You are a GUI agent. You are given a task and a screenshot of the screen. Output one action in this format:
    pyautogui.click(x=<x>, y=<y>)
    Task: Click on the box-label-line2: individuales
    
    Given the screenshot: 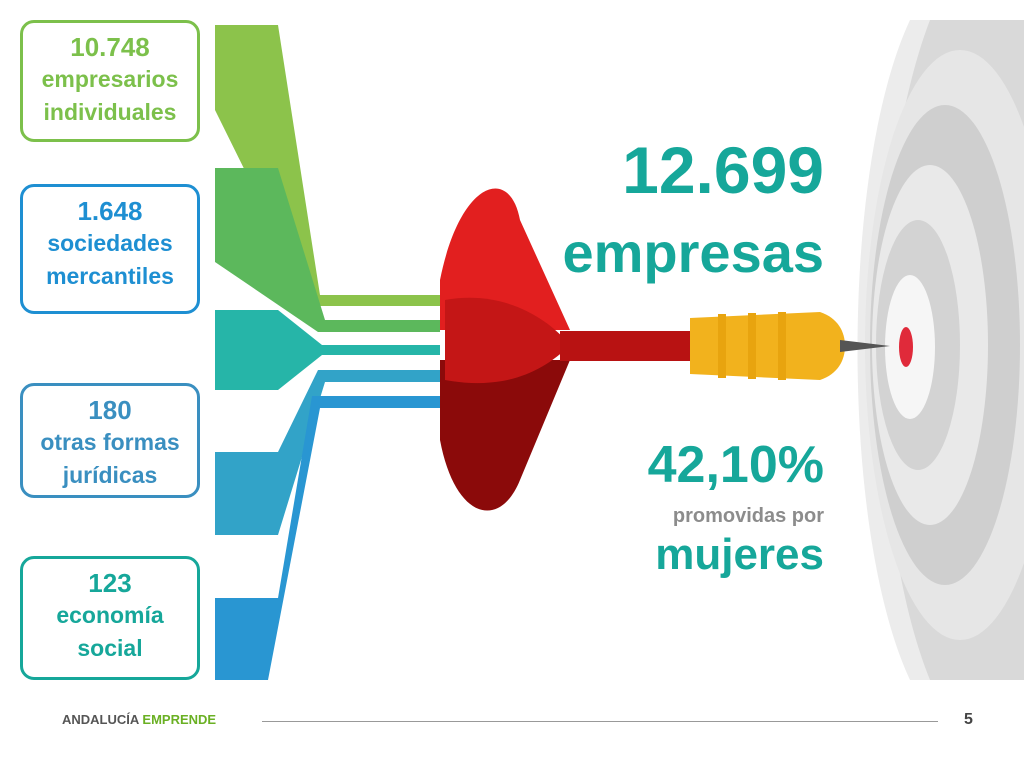 What is the action you would take?
    pyautogui.click(x=110, y=112)
    